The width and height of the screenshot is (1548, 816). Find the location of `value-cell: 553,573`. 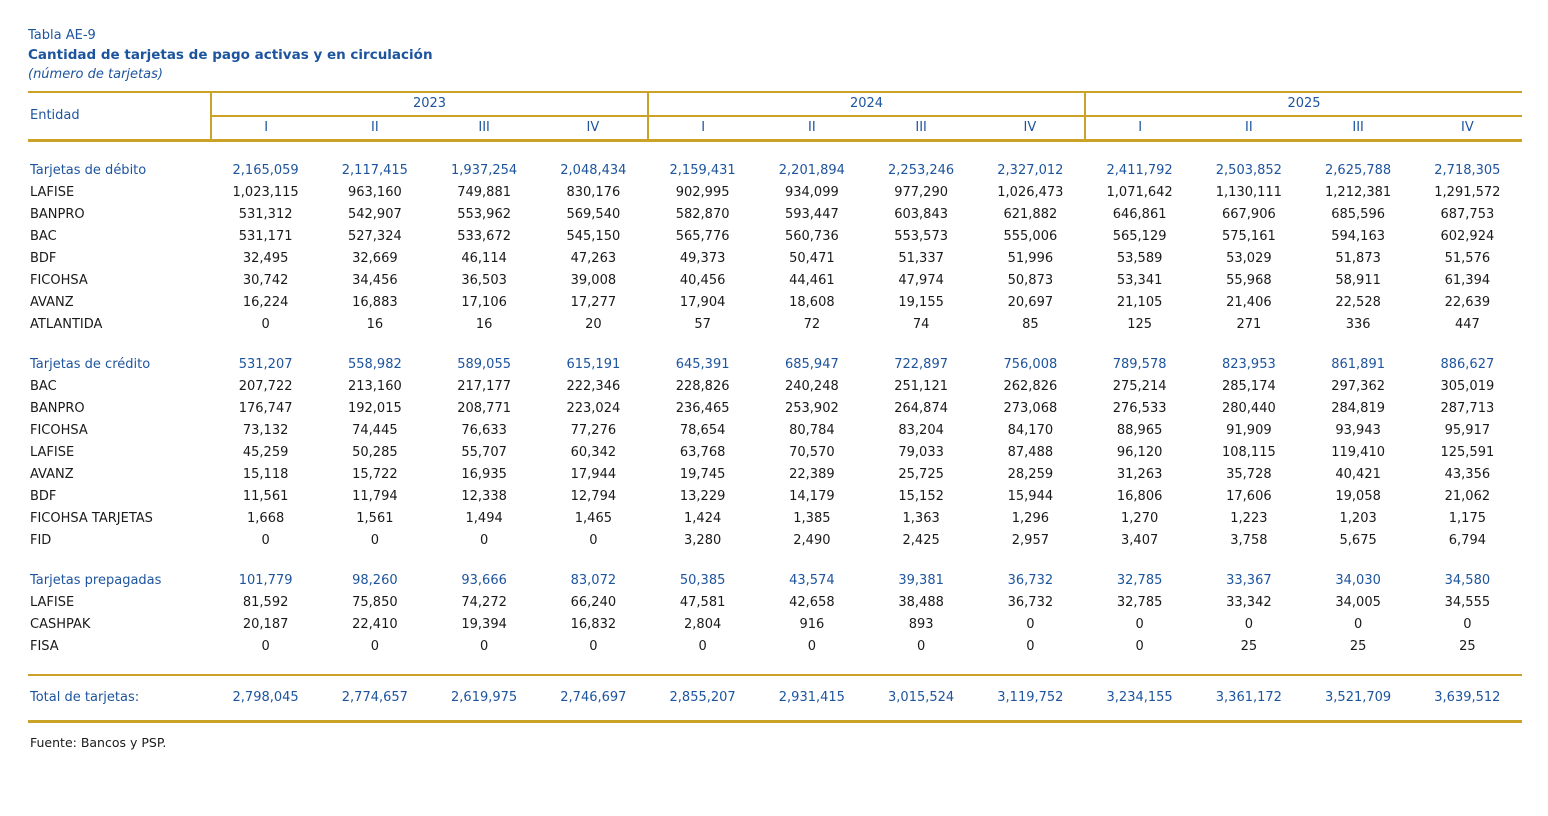

value-cell: 553,573 is located at coordinates (921, 236).